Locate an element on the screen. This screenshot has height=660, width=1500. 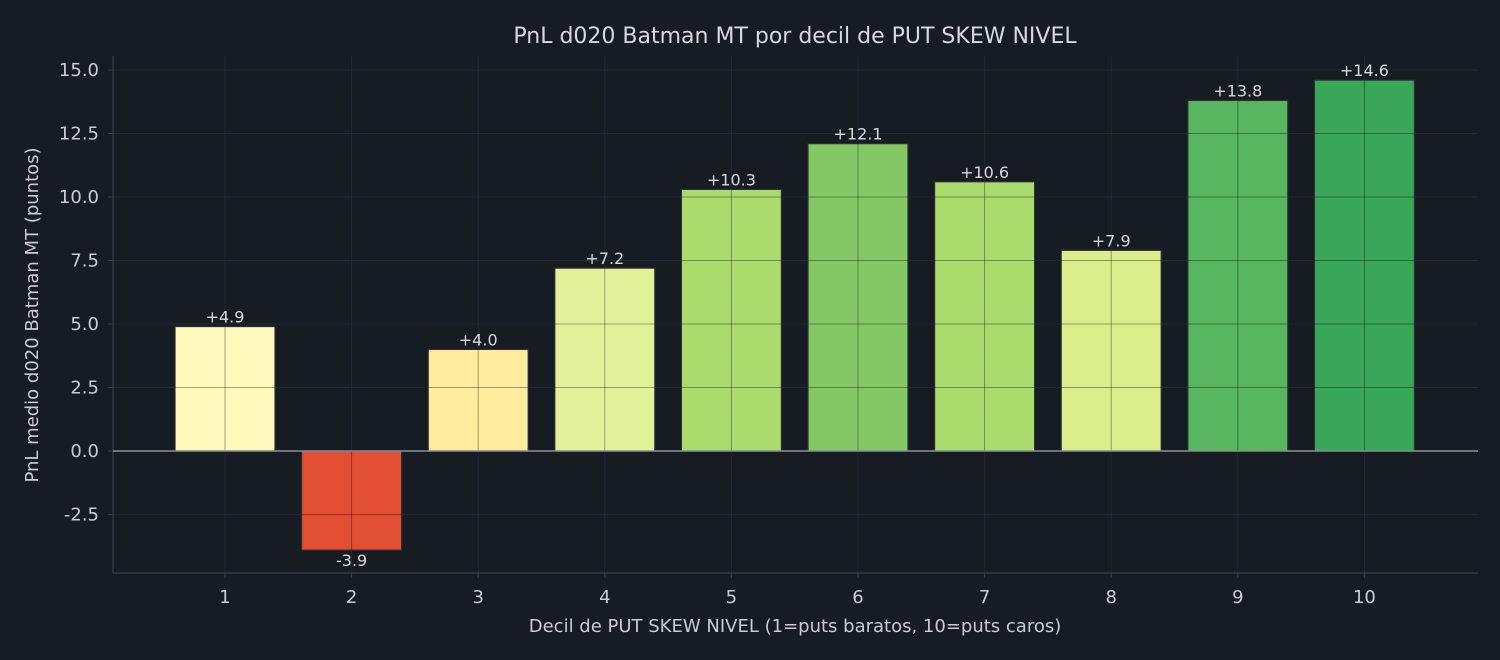
x-tick-label: 10 is located at coordinates (1364, 597).